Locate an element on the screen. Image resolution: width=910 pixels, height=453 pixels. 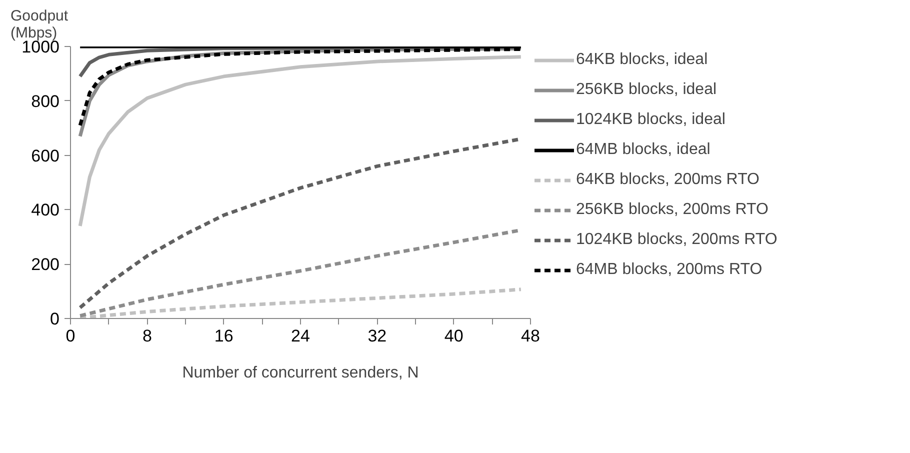
legend-label: 64KB blocks, 200ms RTO is located at coordinates (668, 180).